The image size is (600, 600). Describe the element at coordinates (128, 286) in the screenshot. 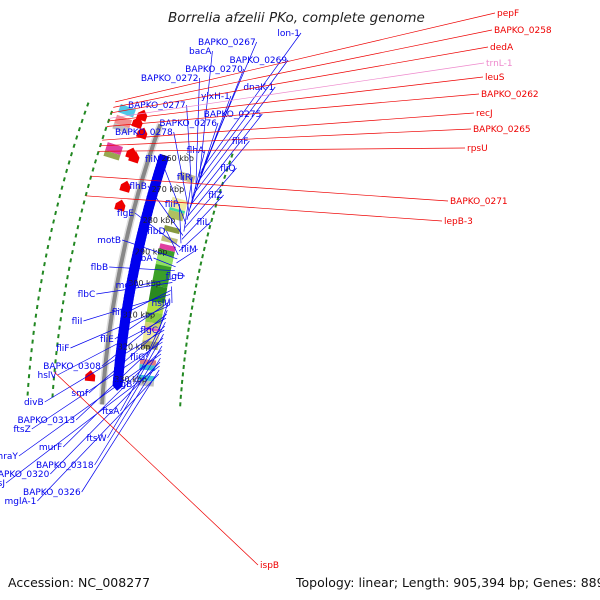

I see `left-gene-label: motA` at that location.